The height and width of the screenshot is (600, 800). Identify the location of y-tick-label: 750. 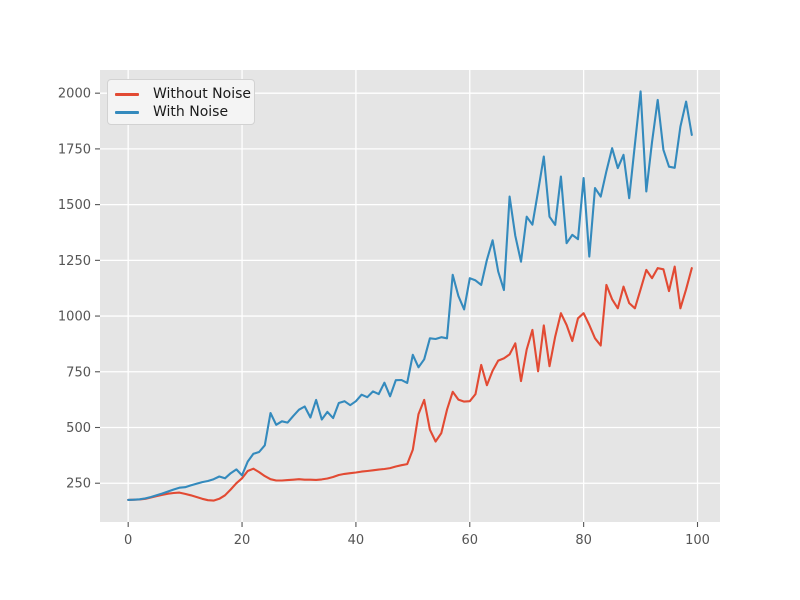
(78, 372).